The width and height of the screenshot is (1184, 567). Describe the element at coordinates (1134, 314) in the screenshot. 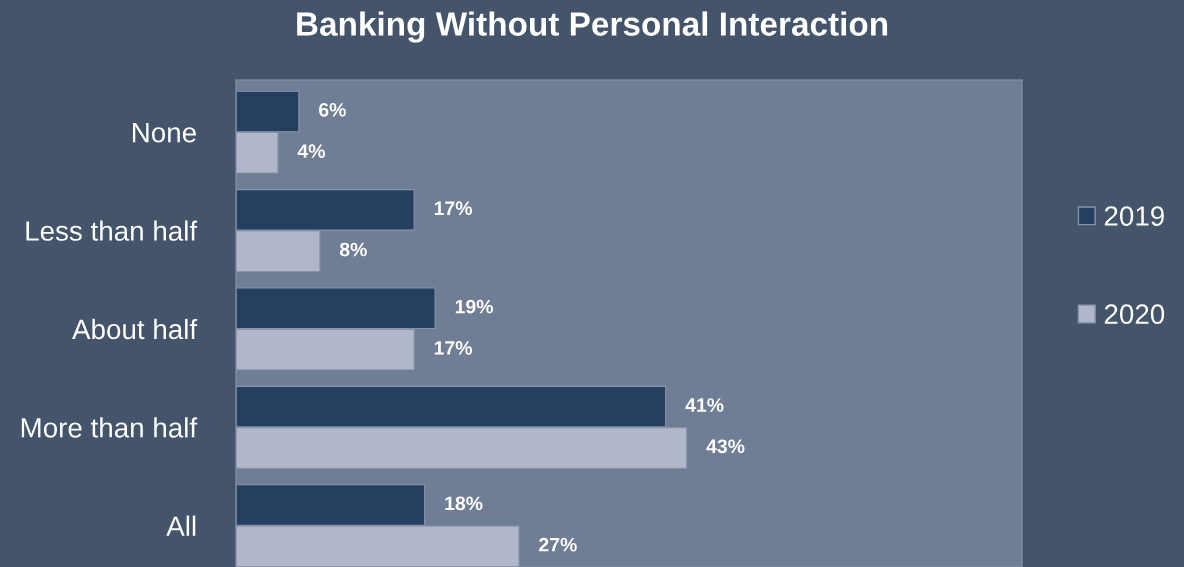

I see `legend-label: 2020` at that location.